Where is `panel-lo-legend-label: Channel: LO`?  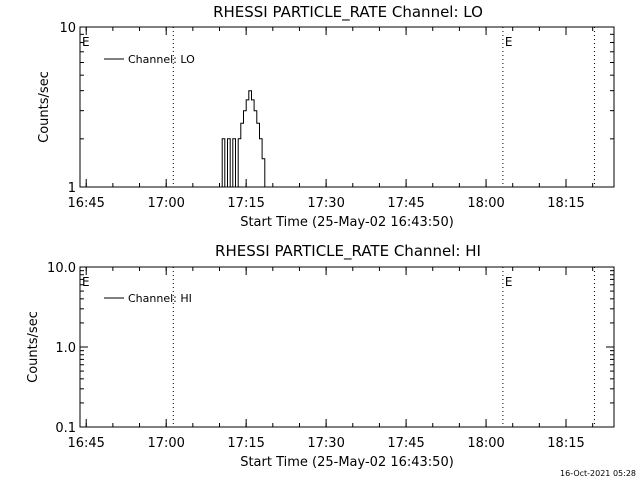
panel-lo-legend-label: Channel: LO is located at coordinates (161, 59).